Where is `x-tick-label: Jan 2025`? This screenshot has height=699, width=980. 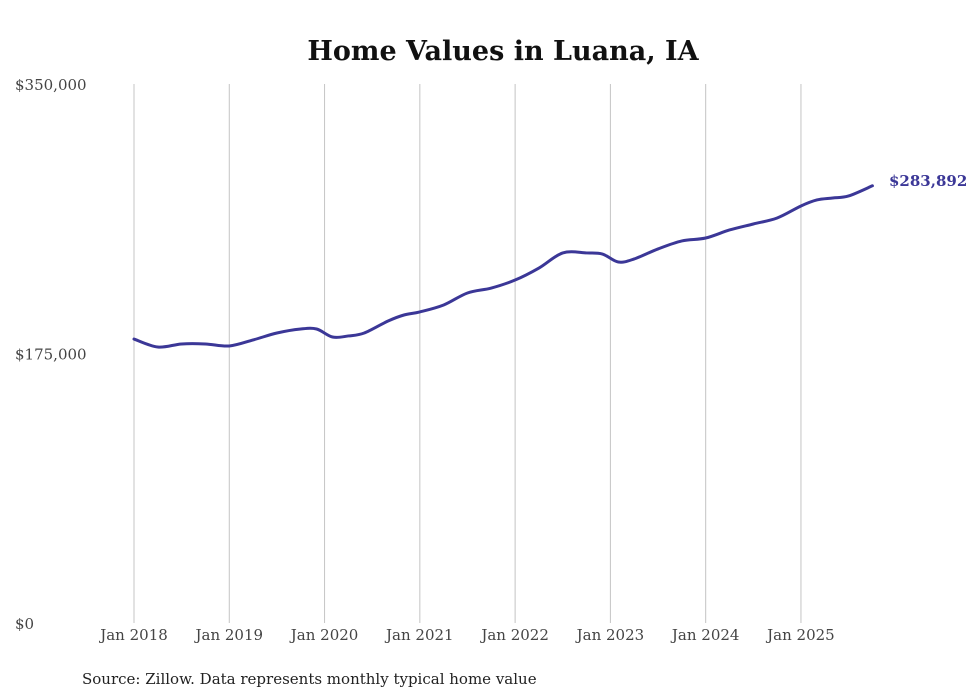 x-tick-label: Jan 2025 is located at coordinates (800, 635).